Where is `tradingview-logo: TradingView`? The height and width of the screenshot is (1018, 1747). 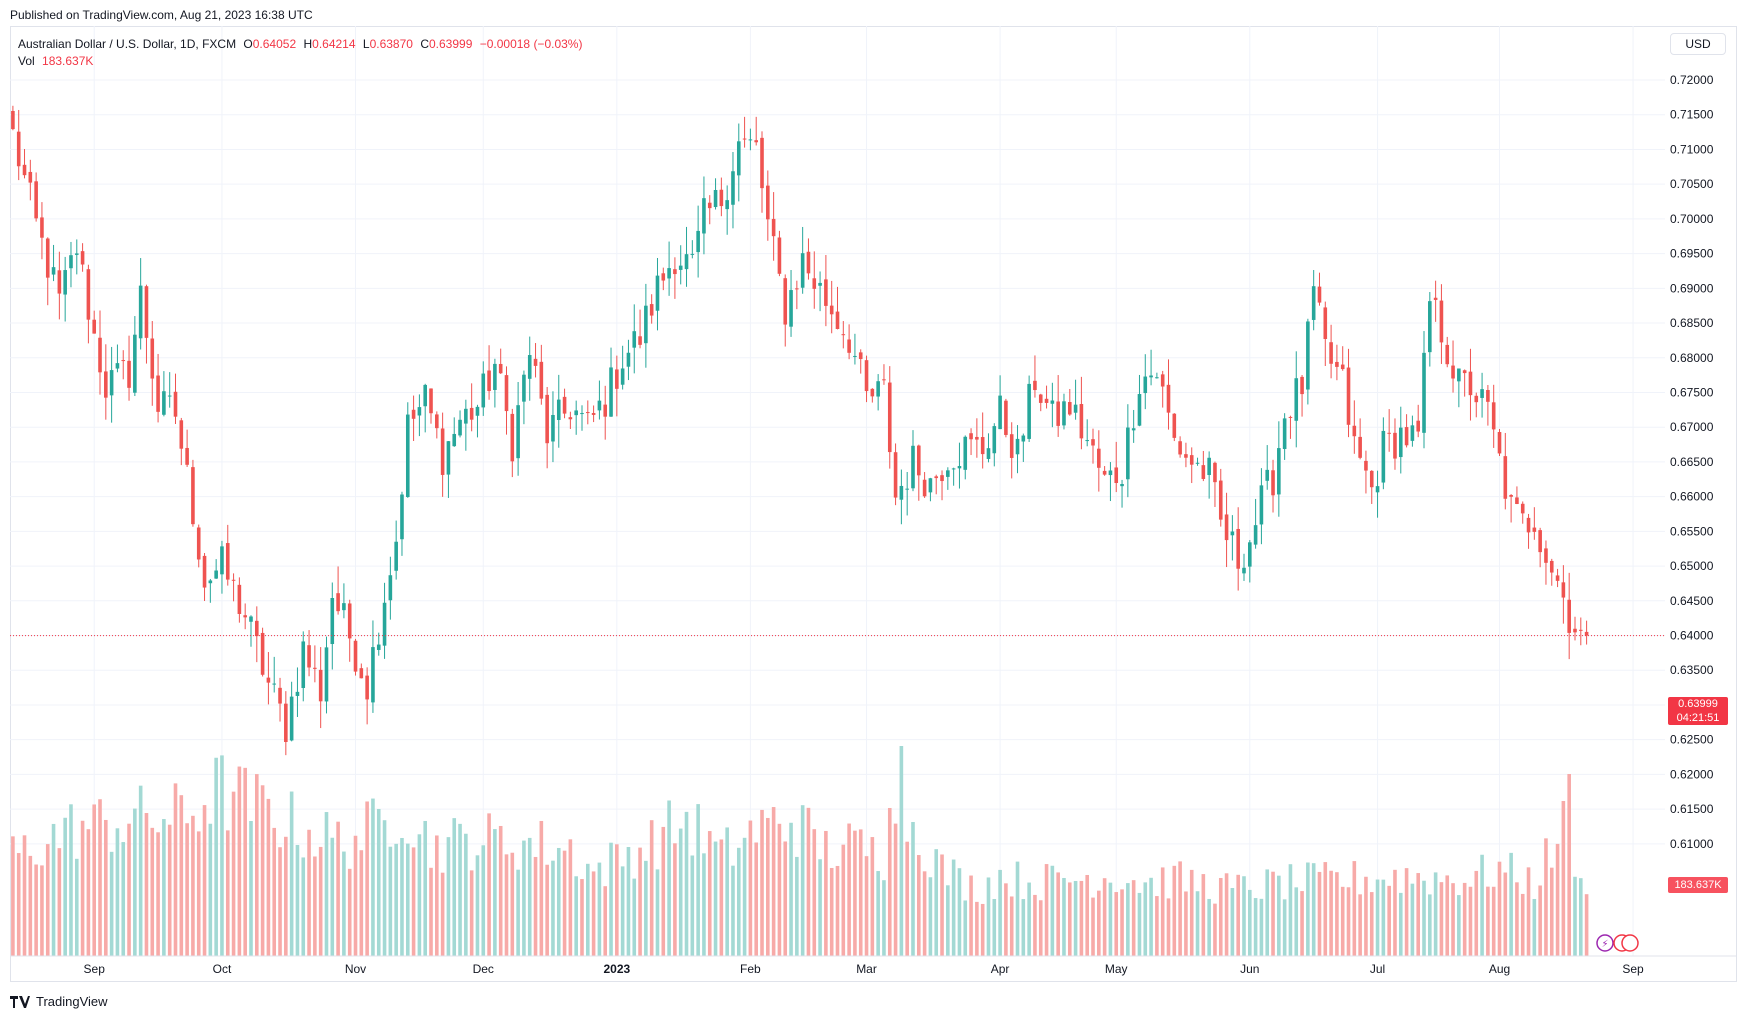 tradingview-logo: TradingView is located at coordinates (59, 1001).